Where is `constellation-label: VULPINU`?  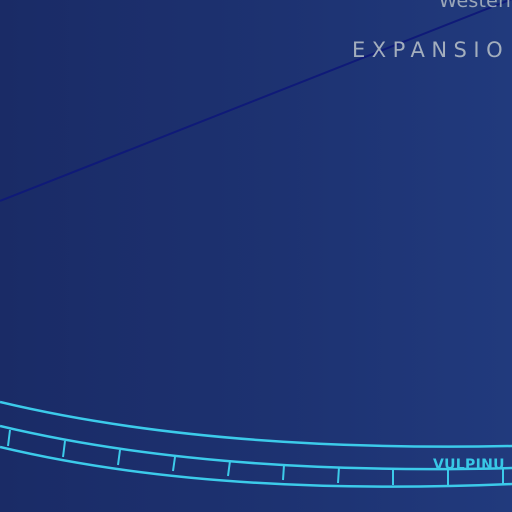
constellation-label: VULPINU is located at coordinates (469, 465).